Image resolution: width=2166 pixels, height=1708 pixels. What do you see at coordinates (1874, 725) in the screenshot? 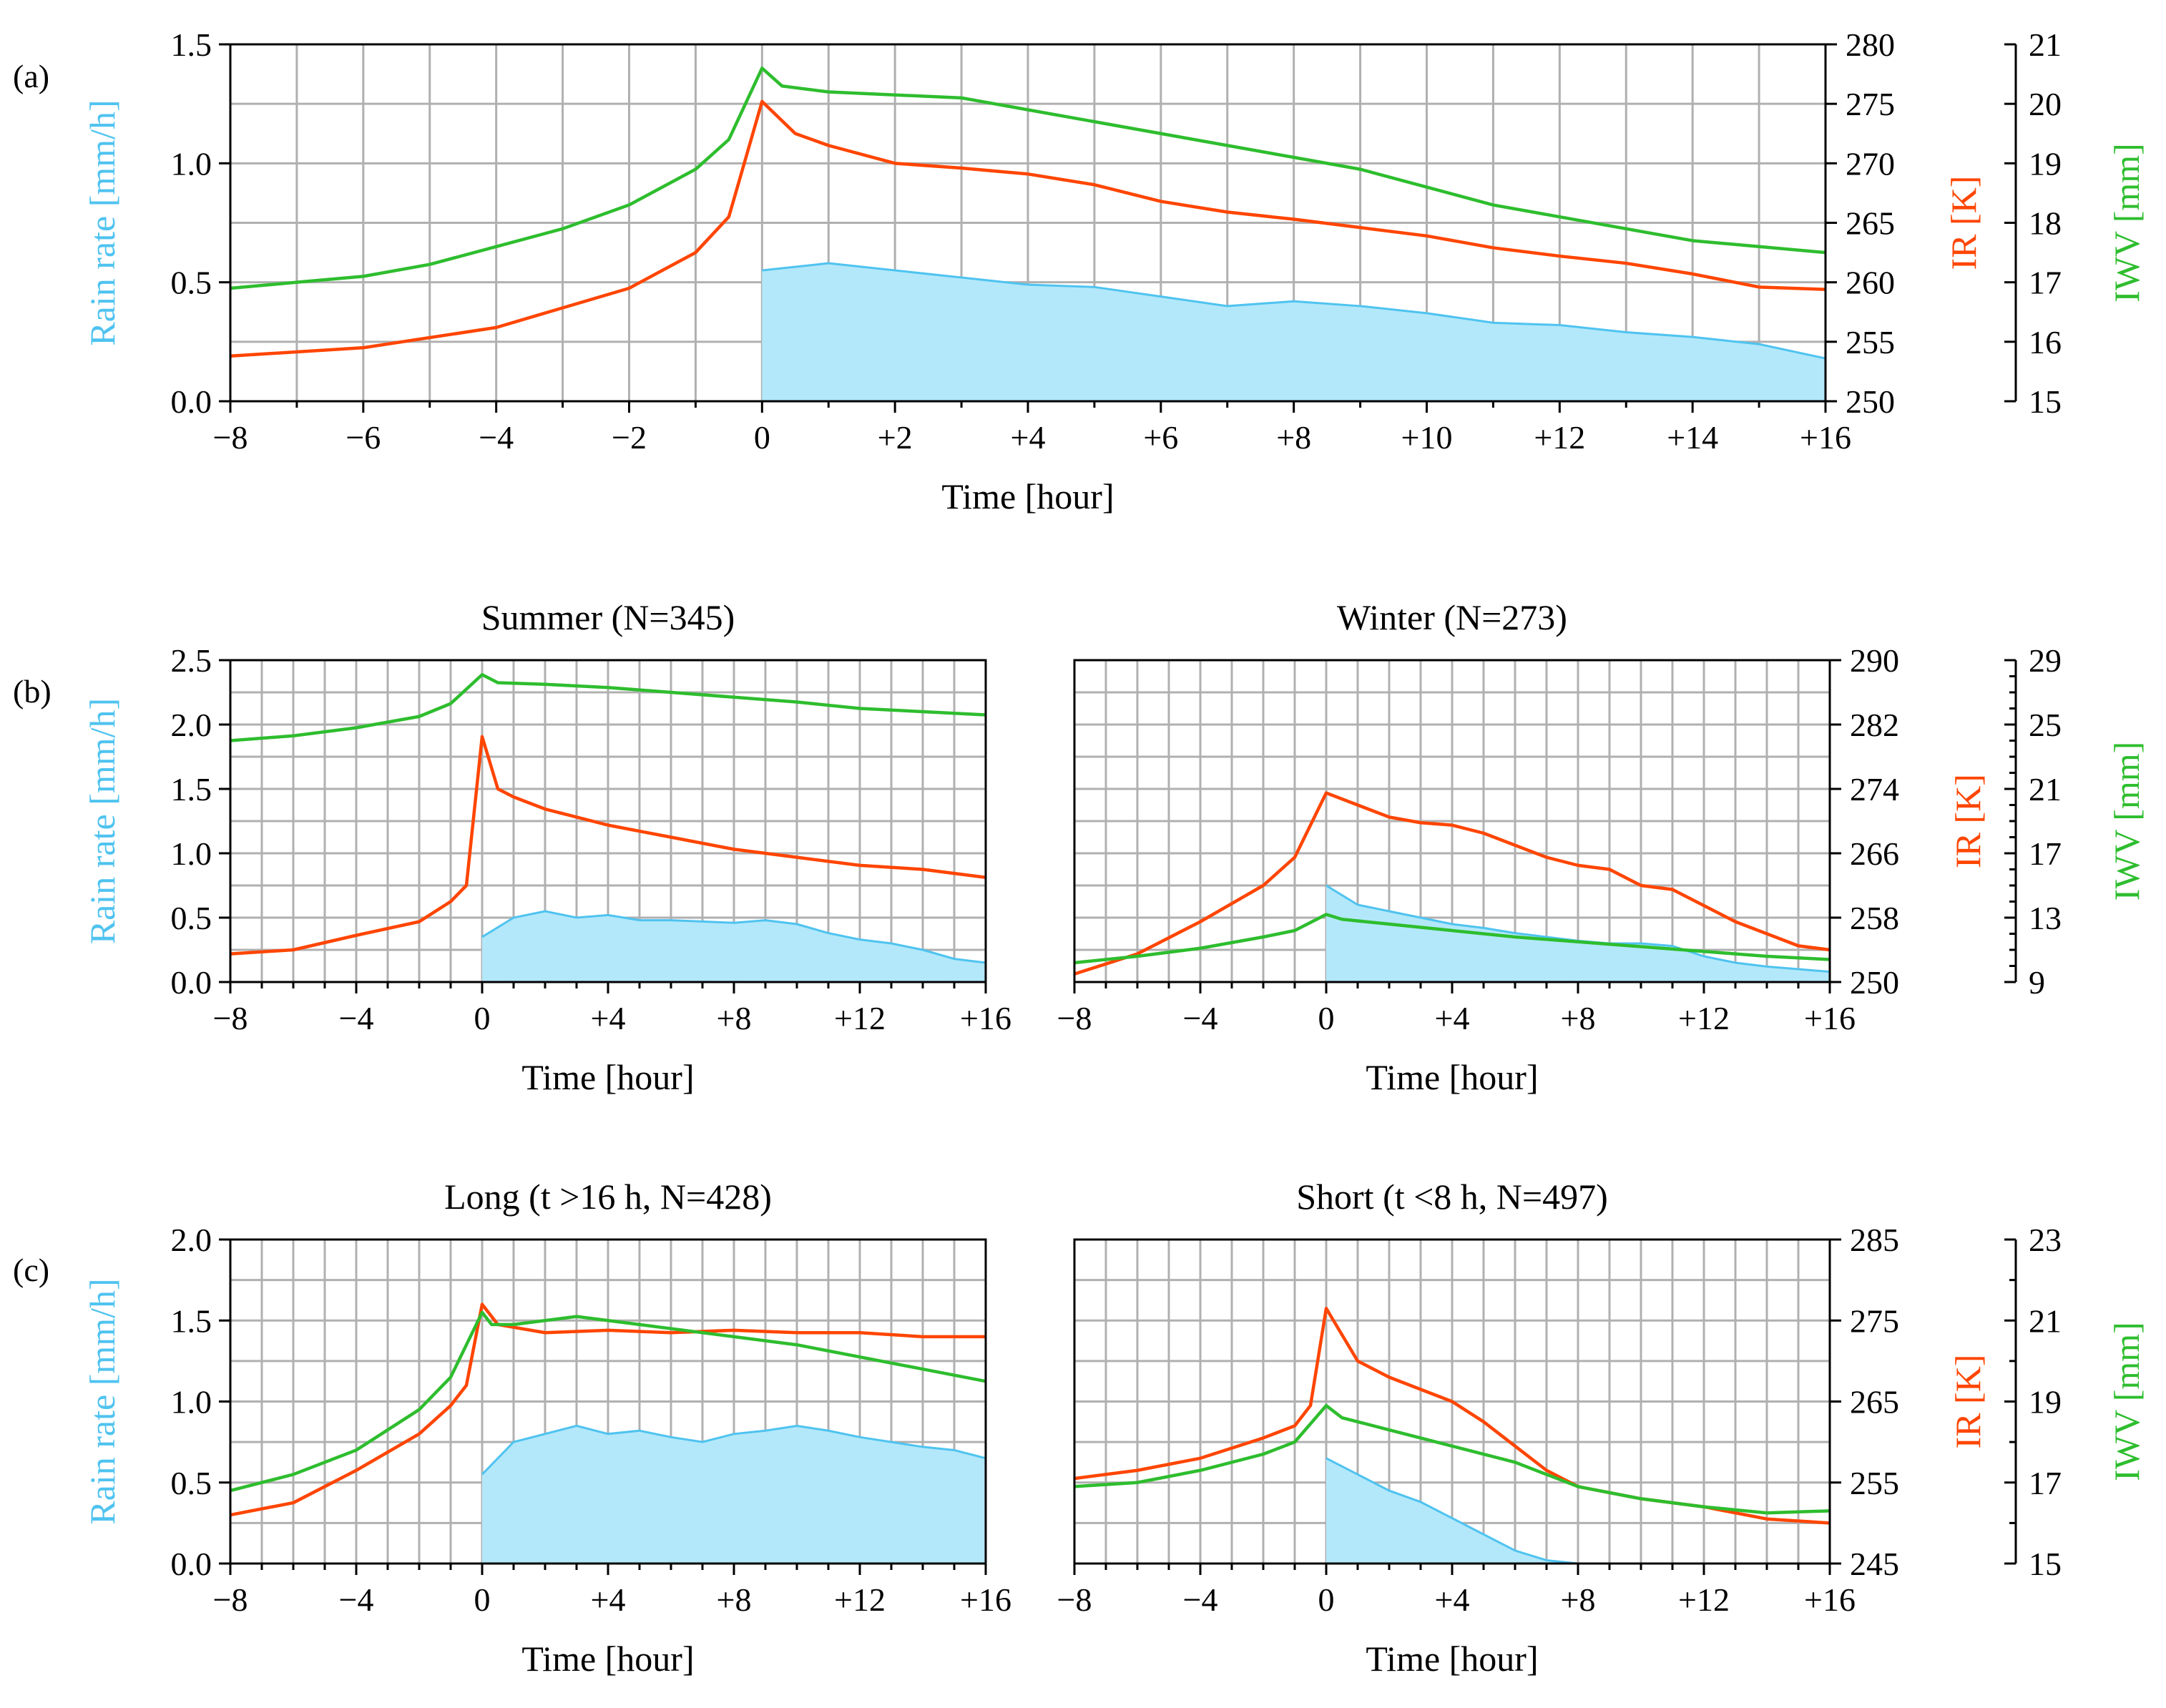
I see `y-right-tick-label: 282` at bounding box center [1874, 725].